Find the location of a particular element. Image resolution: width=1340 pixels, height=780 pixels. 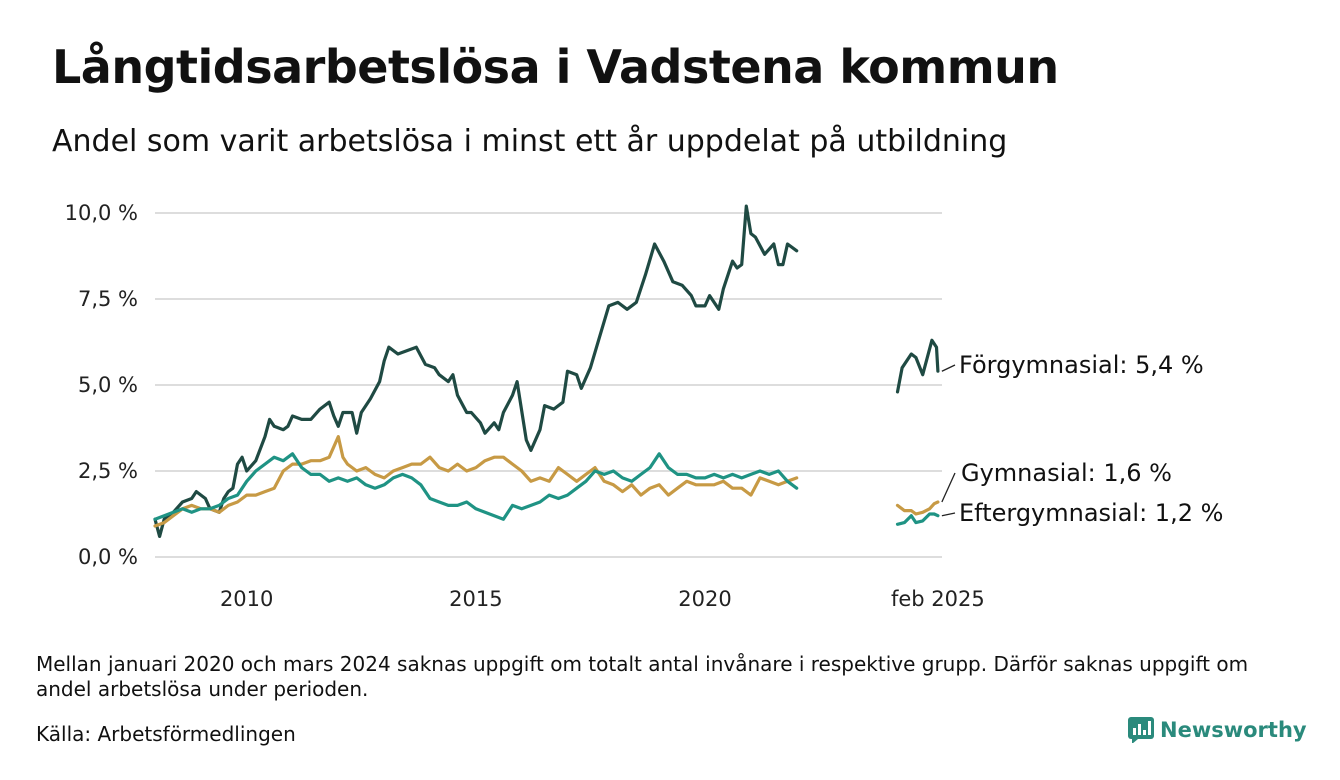

y-tick-label: 7,5 % is located at coordinates (108, 299).